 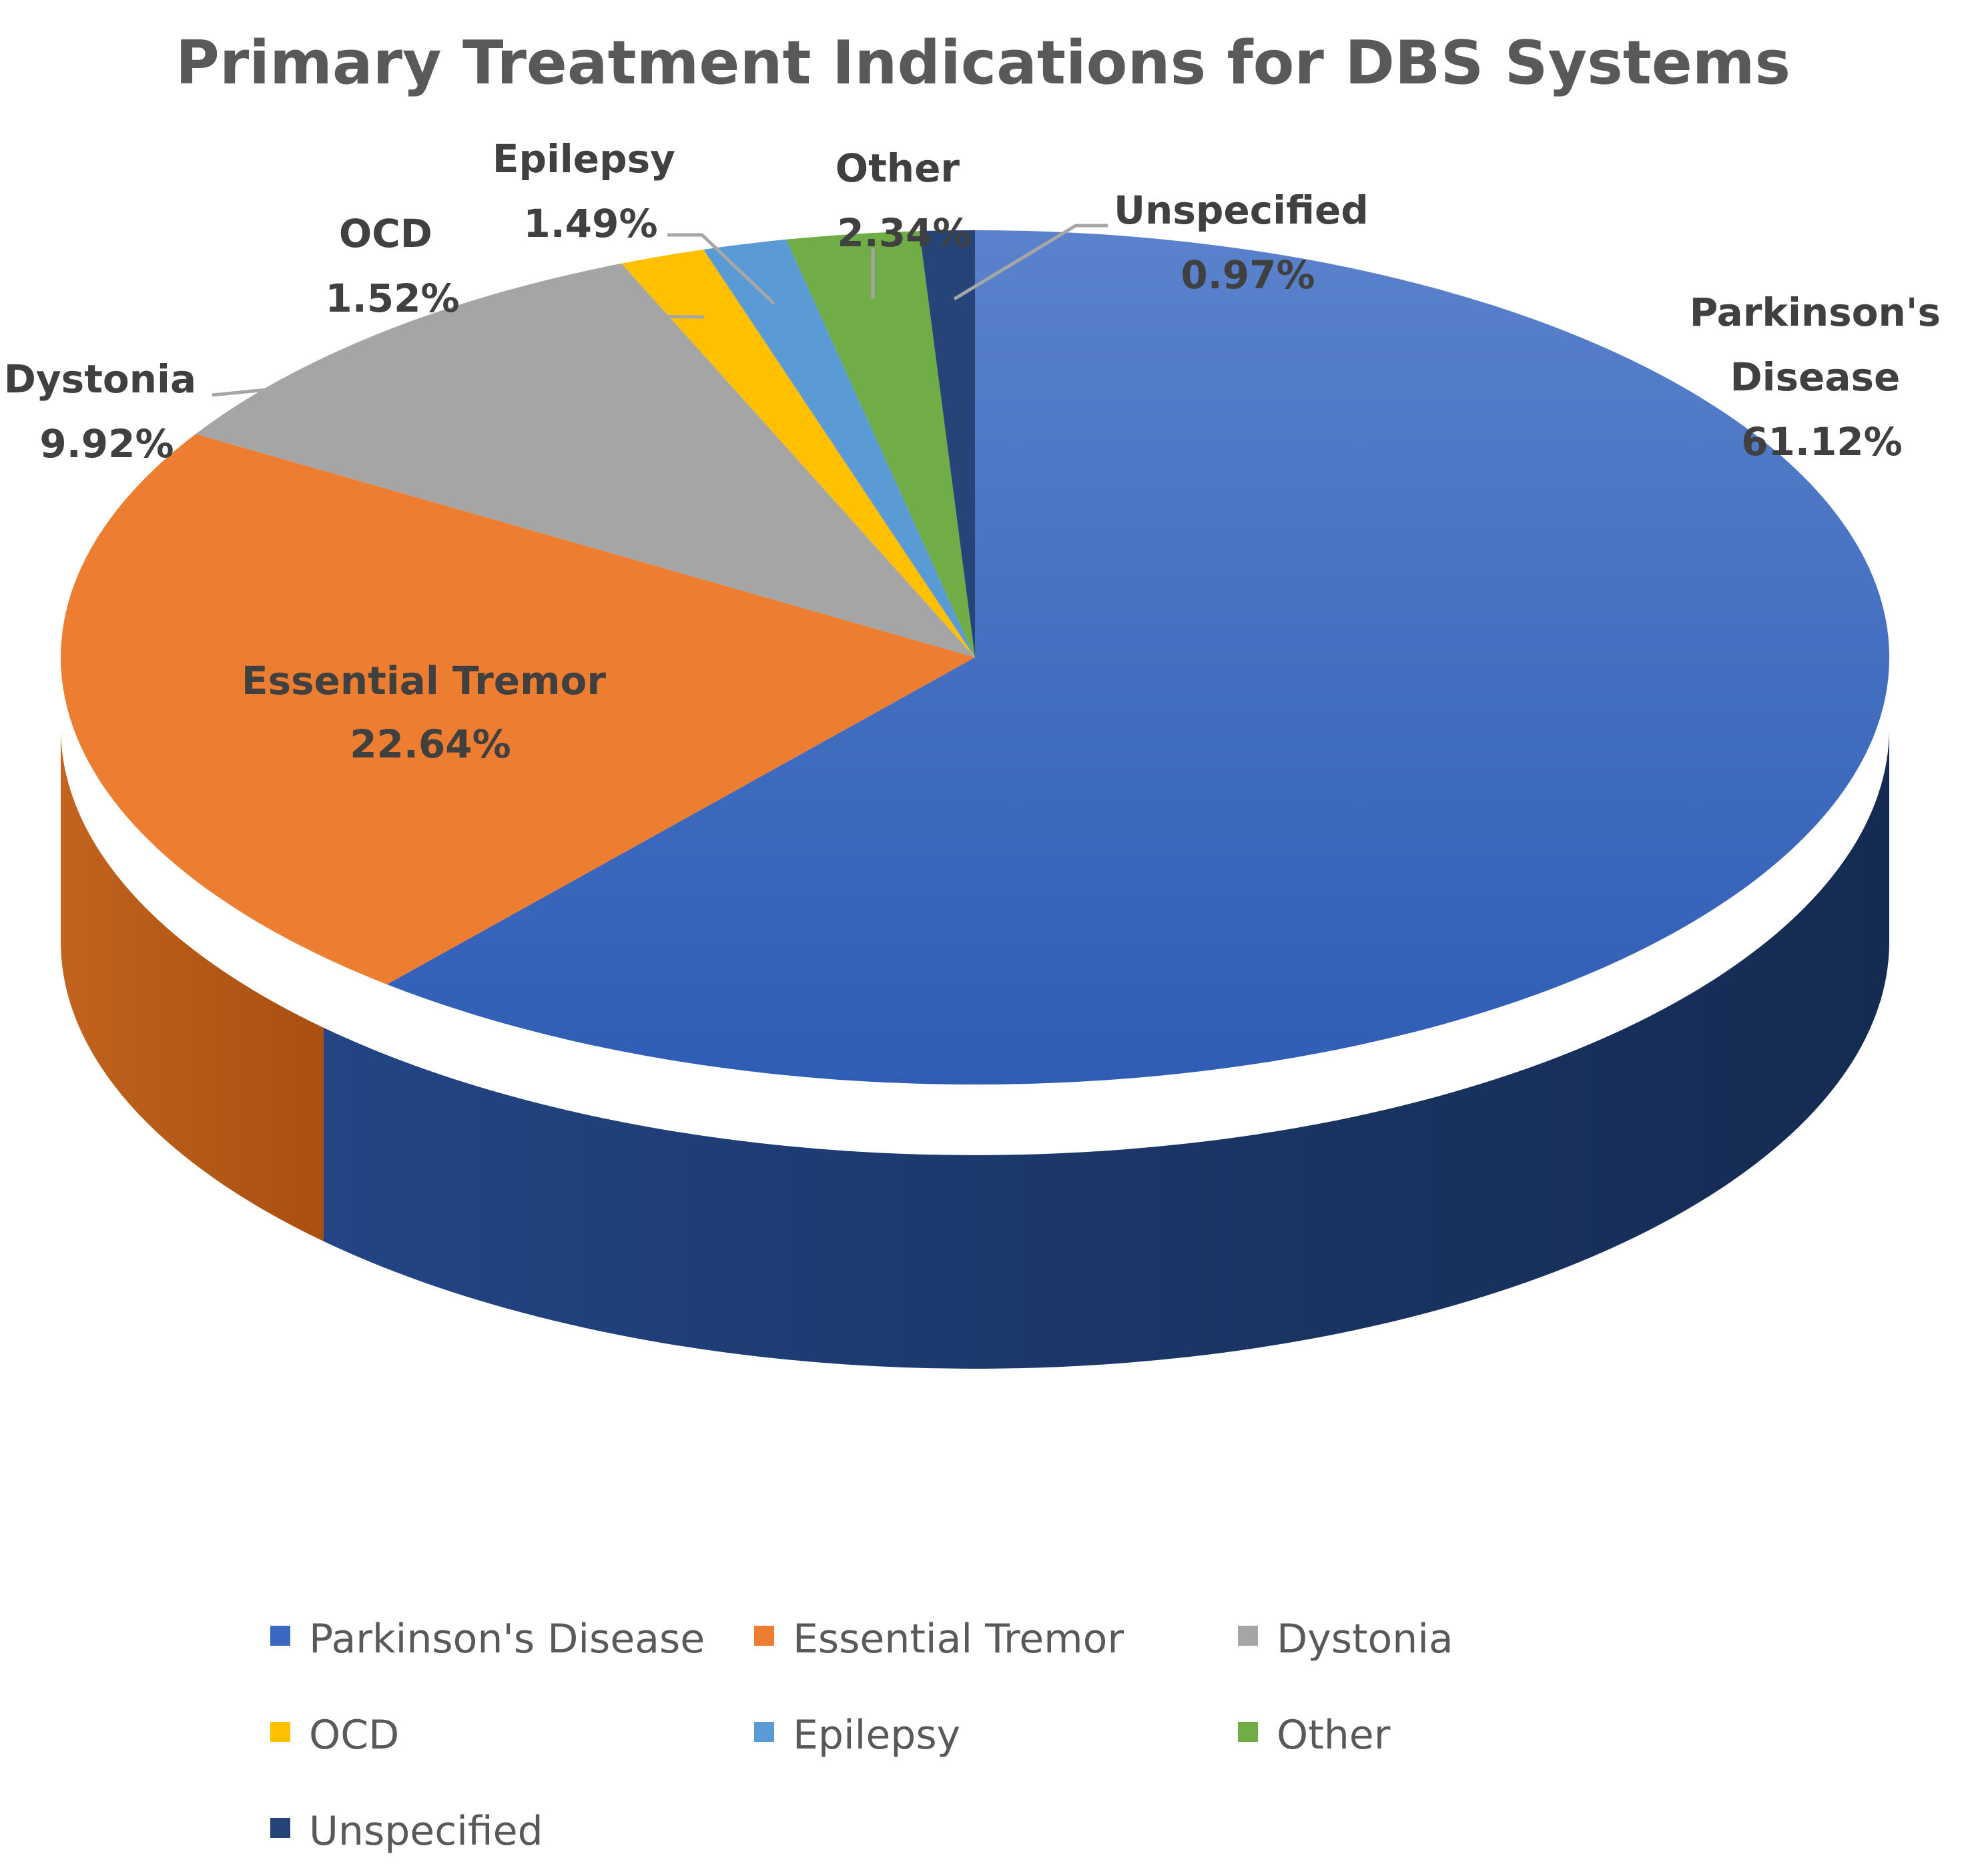 What do you see at coordinates (1248, 1732) in the screenshot?
I see `legend-swatch-other` at bounding box center [1248, 1732].